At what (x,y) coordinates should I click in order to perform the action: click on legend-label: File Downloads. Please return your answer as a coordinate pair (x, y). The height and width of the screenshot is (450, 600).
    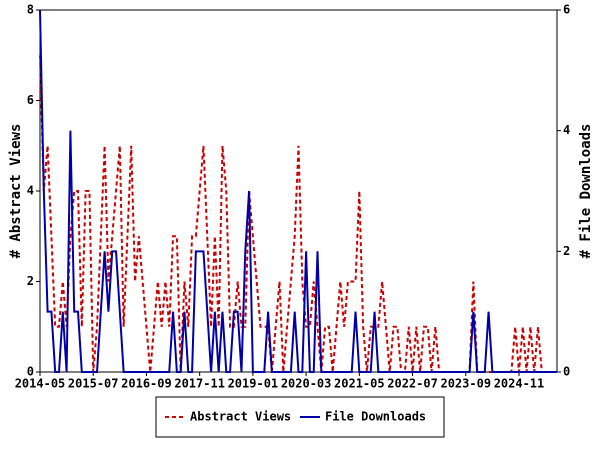
    Looking at the image, I should click on (375, 417).